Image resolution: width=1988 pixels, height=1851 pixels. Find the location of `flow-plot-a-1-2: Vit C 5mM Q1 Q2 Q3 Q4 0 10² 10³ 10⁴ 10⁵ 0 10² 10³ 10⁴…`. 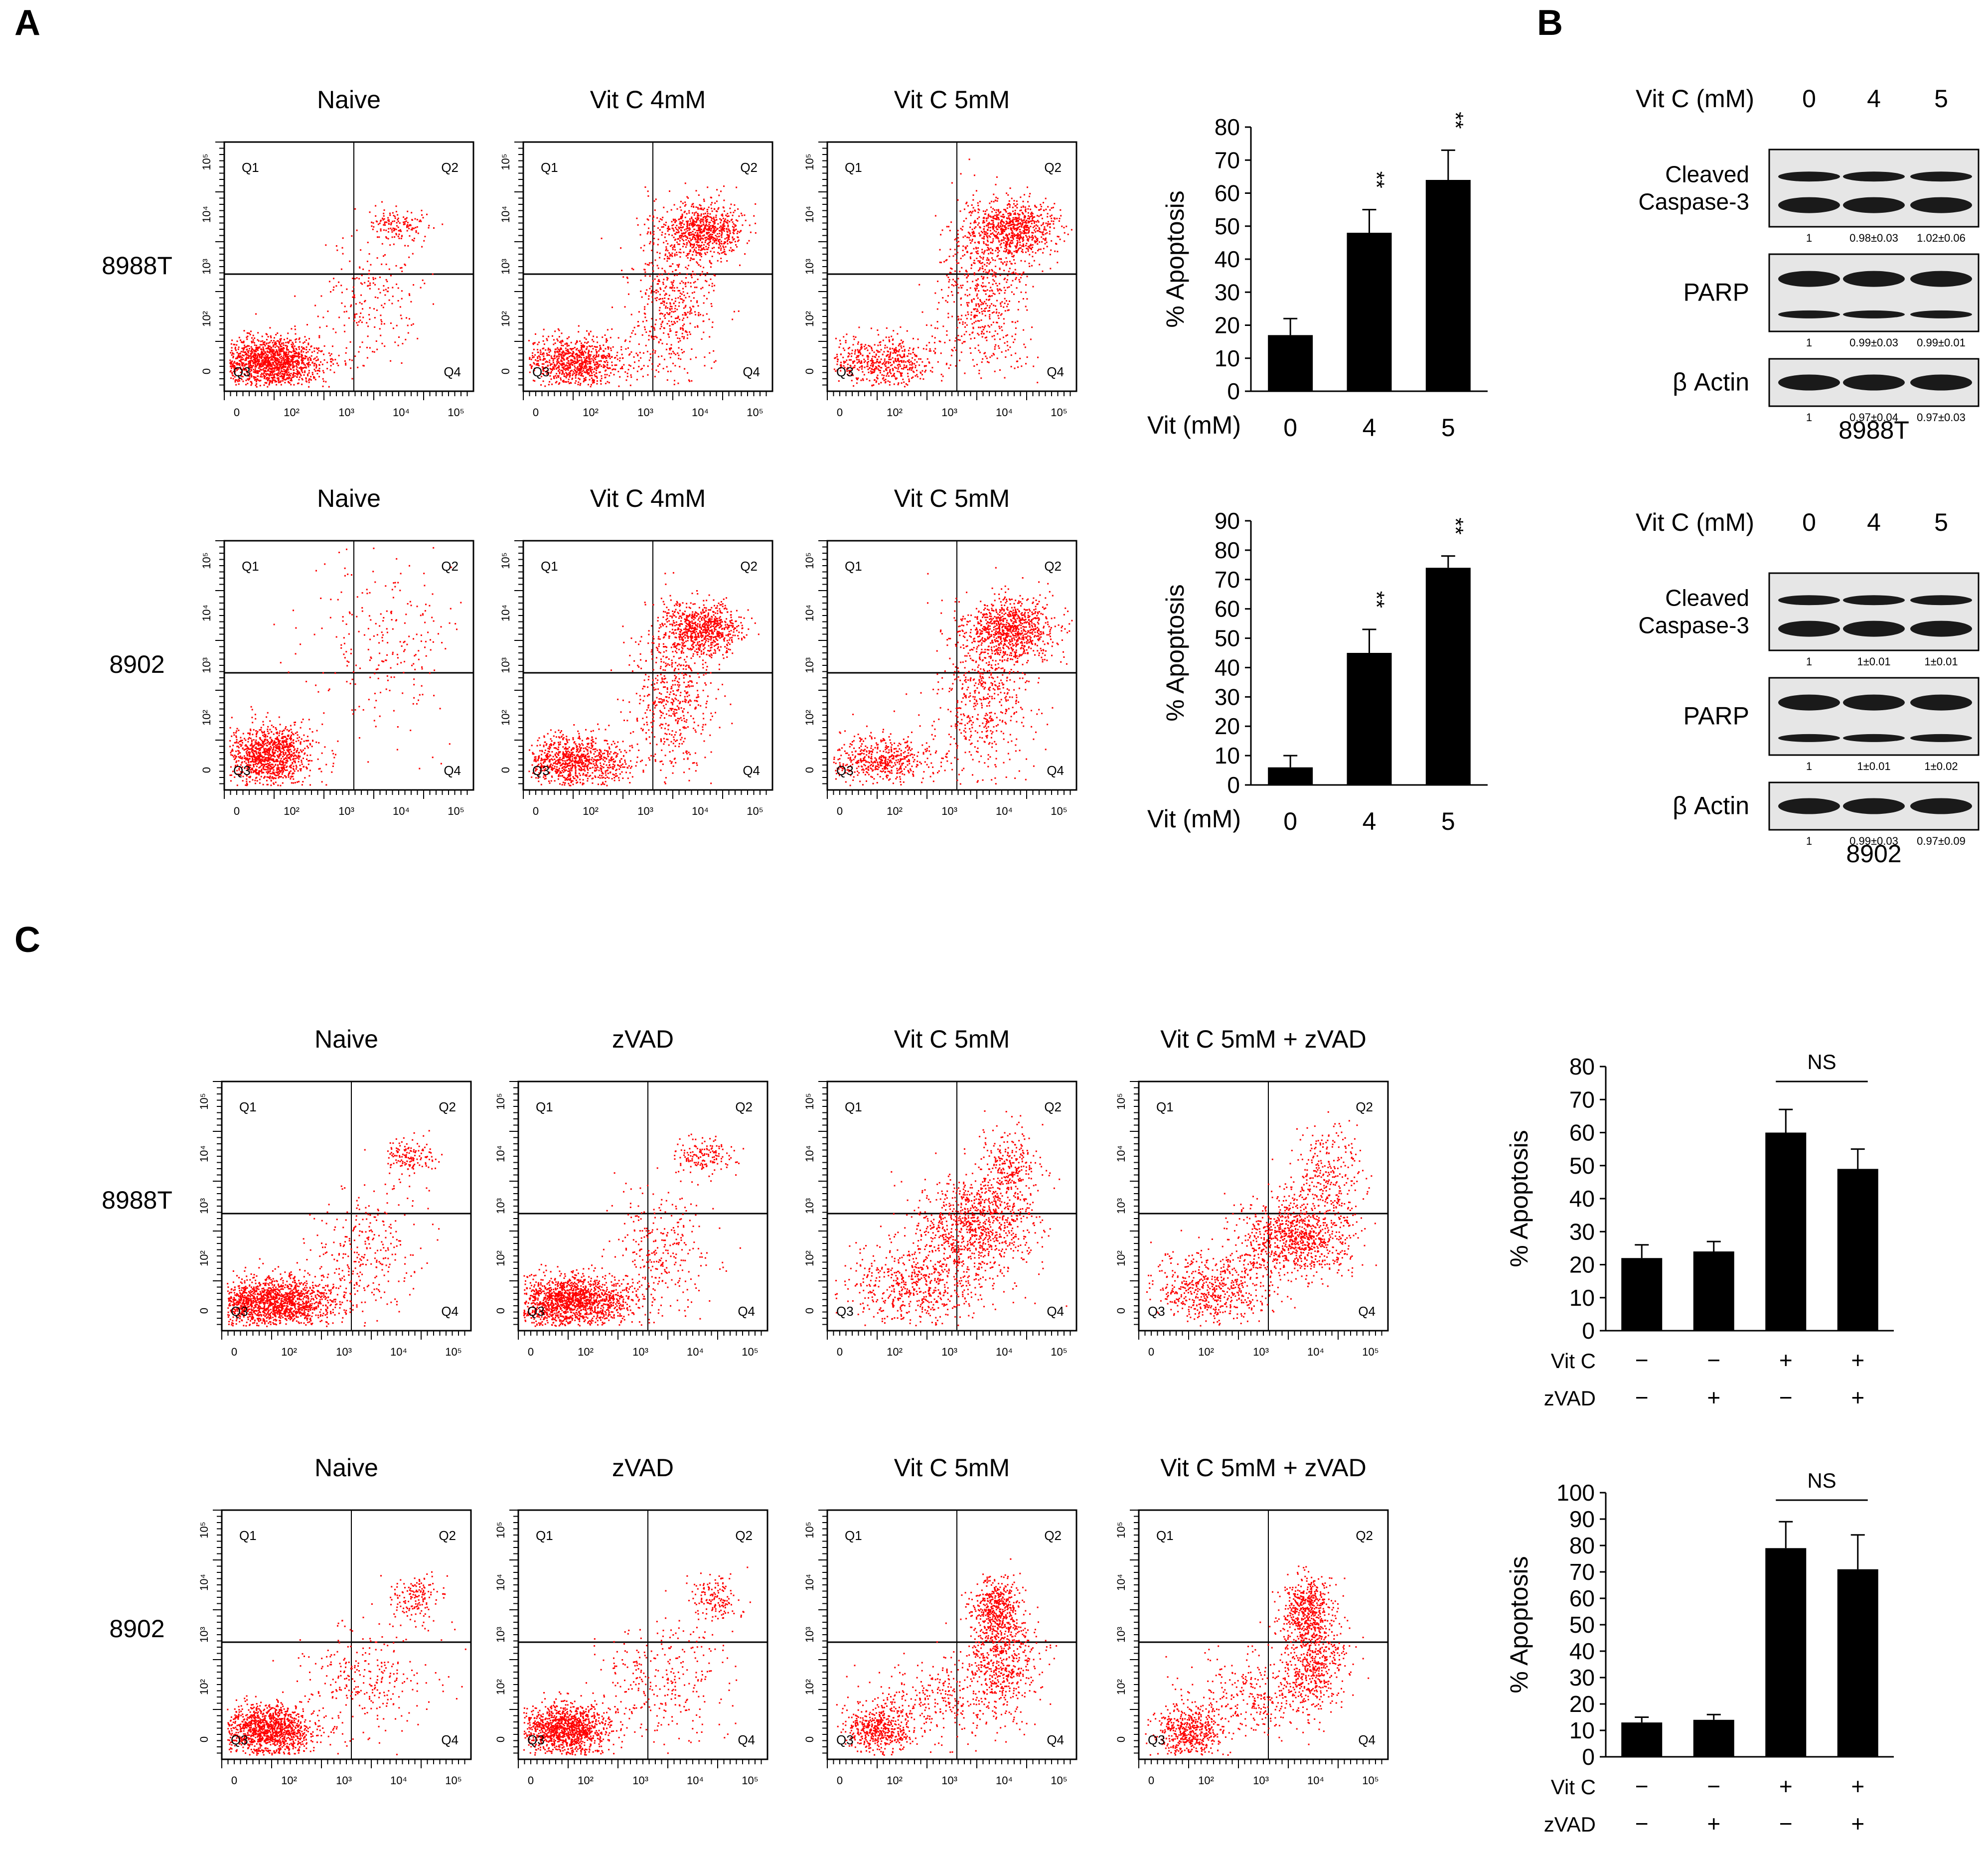

flow-plot-a-1-2: Vit C 5mM Q1 Q2 Q3 Q4 0 10² 10³ 10⁴ 10⁵ 0 10² 10³ 10⁴… is located at coordinates (940, 650).